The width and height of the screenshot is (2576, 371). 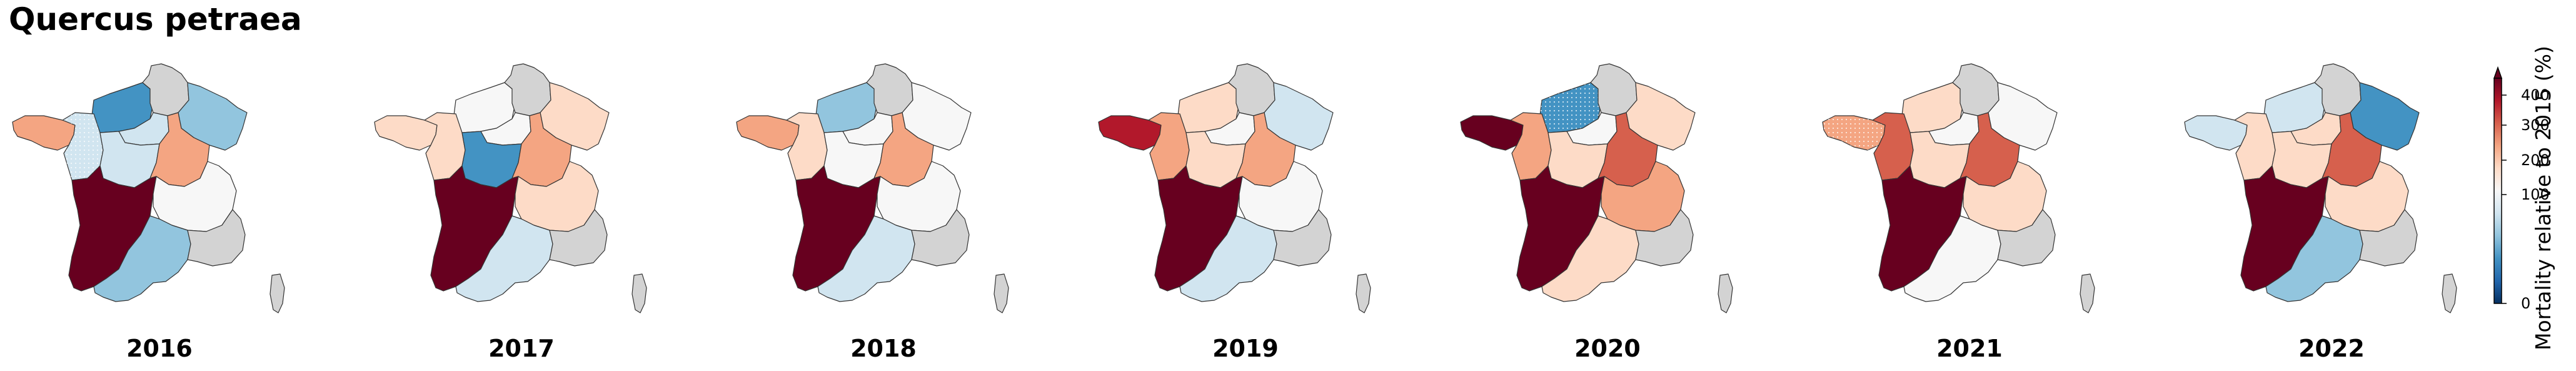 What do you see at coordinates (148, 188) in the screenshot?
I see `map-panel-2016` at bounding box center [148, 188].